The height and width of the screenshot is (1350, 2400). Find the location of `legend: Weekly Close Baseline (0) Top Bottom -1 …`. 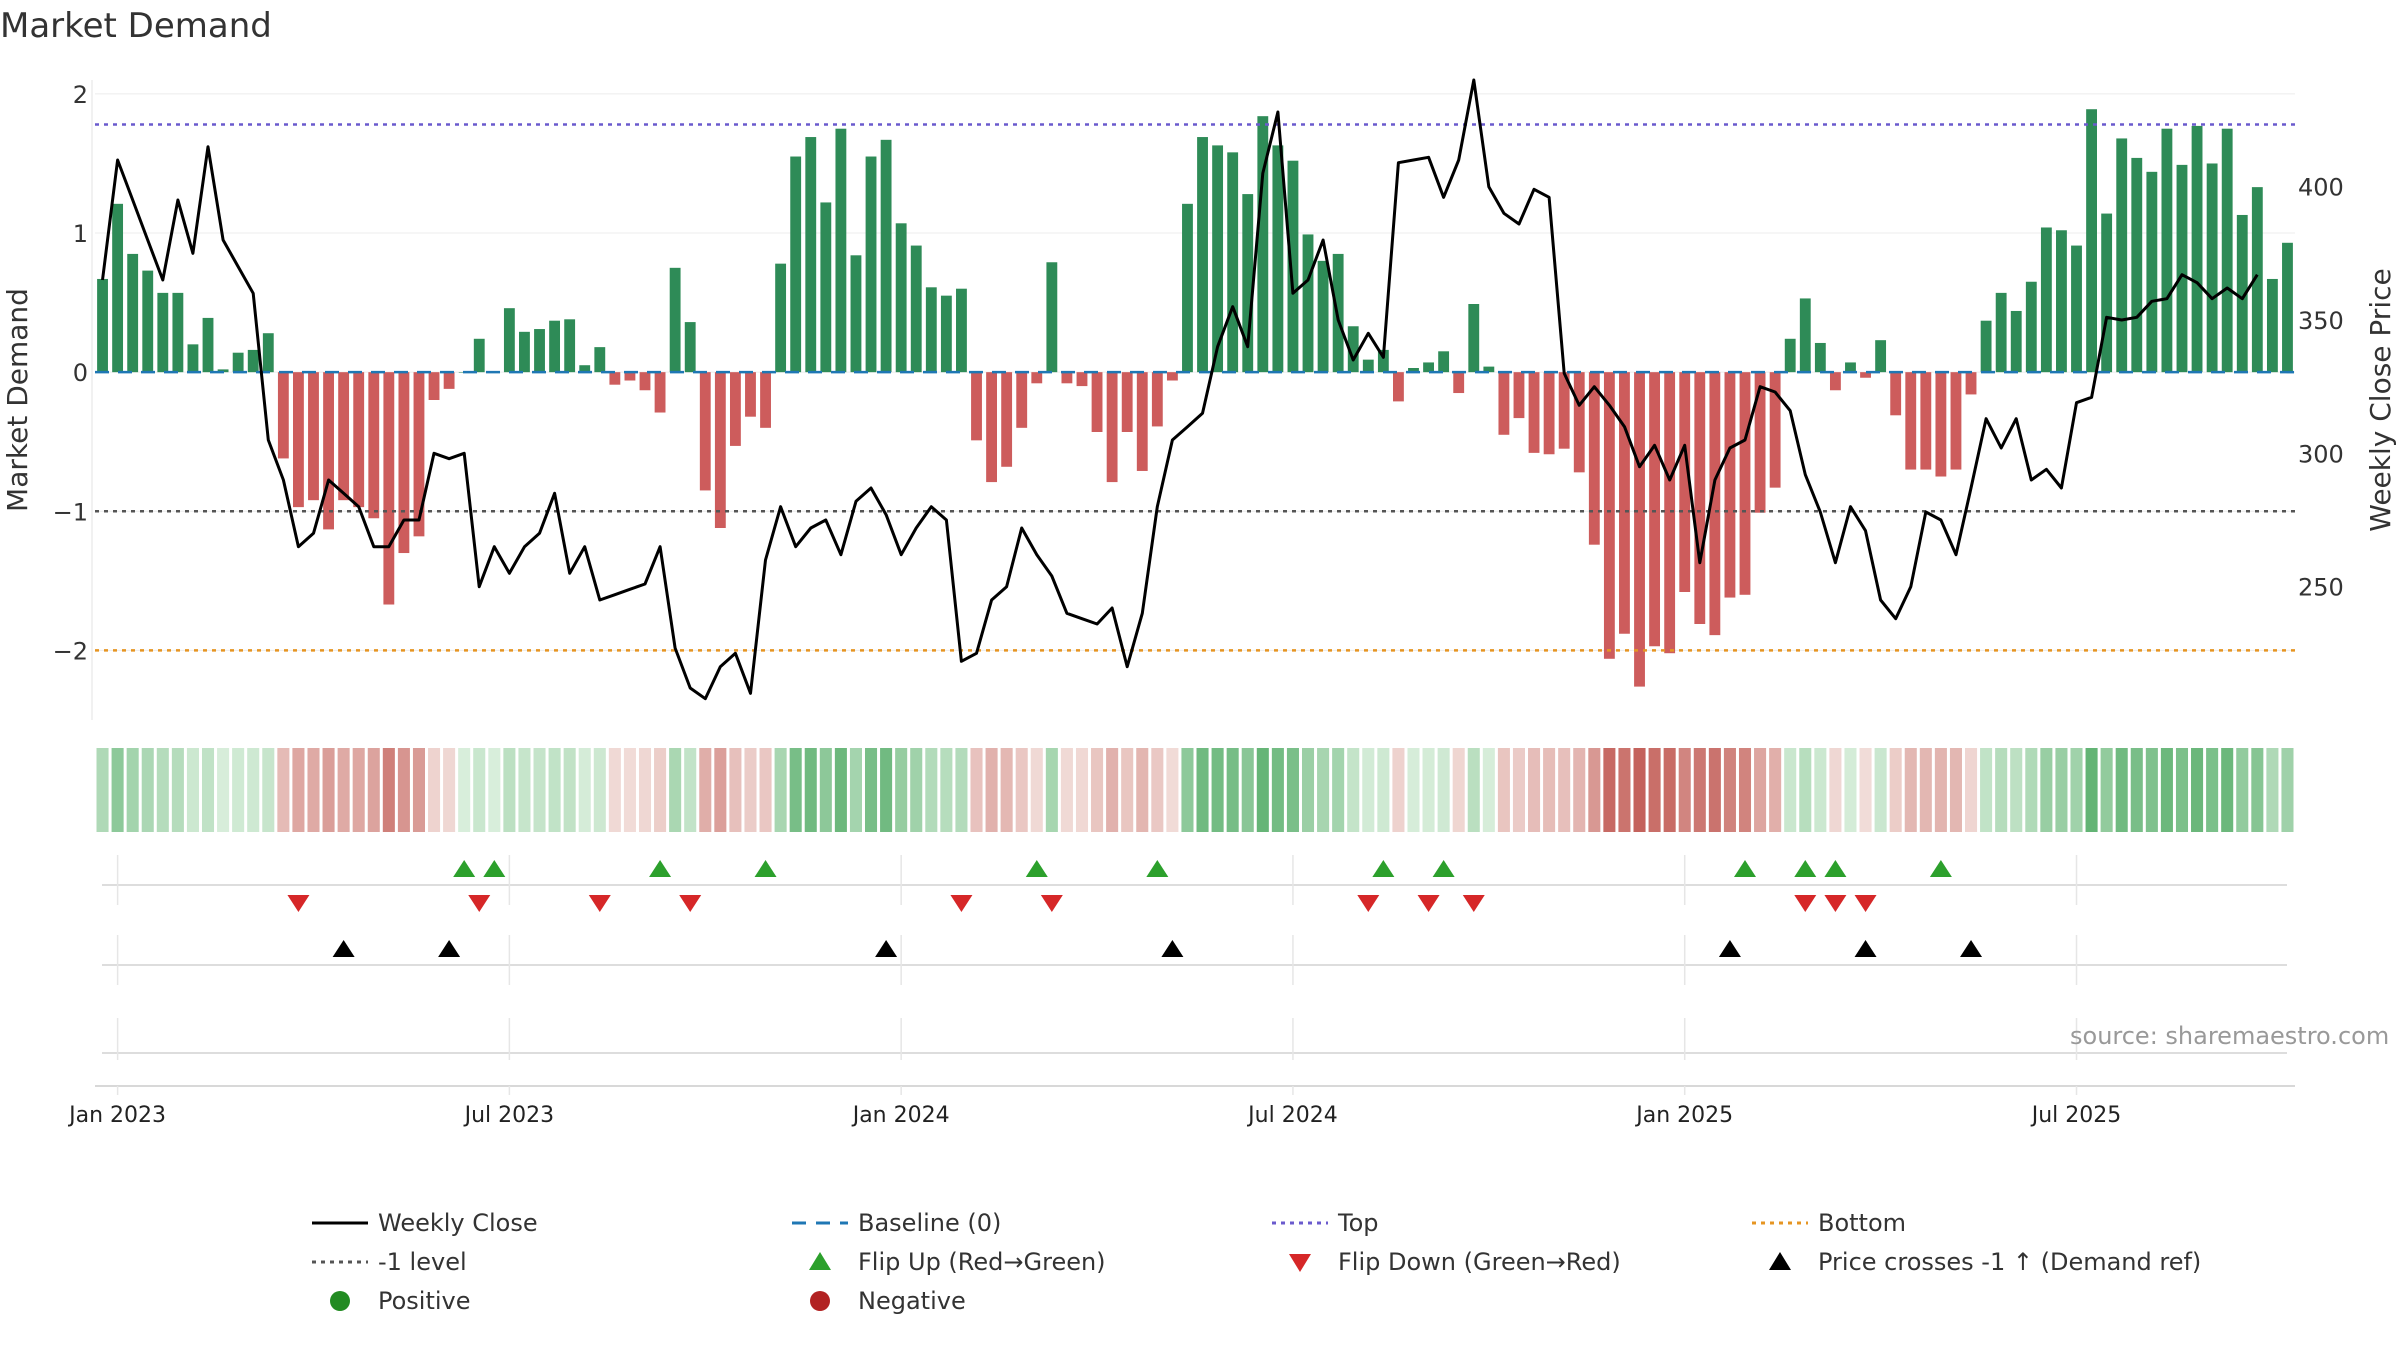

legend: Weekly Close Baseline (0) Top Bottom -1 … is located at coordinates (1275, 1265).